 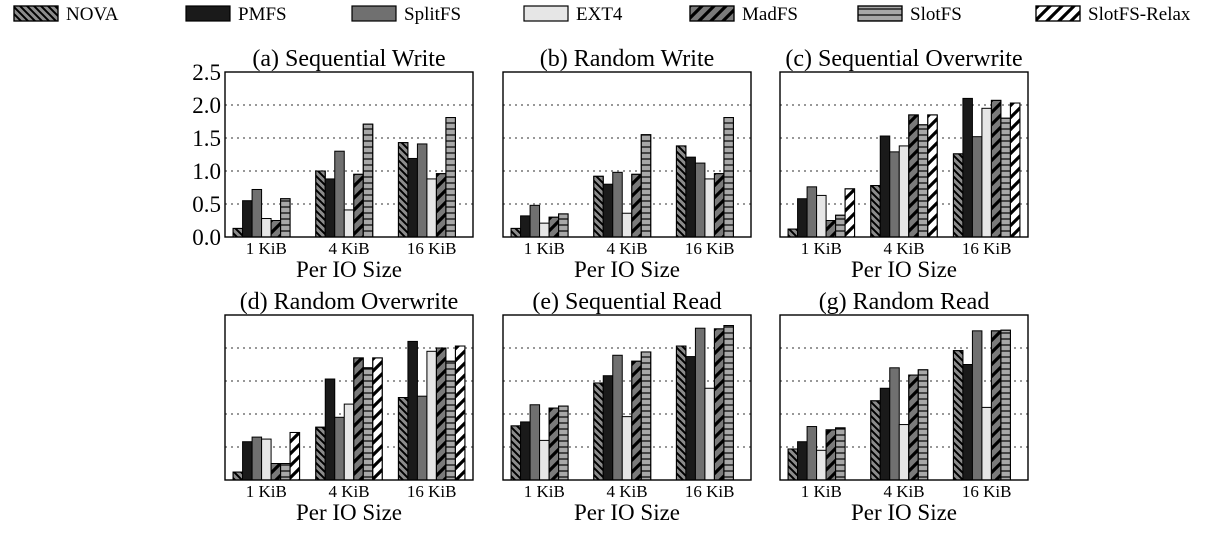 What do you see at coordinates (546, 13) in the screenshot?
I see `legend-swatch-ext4` at bounding box center [546, 13].